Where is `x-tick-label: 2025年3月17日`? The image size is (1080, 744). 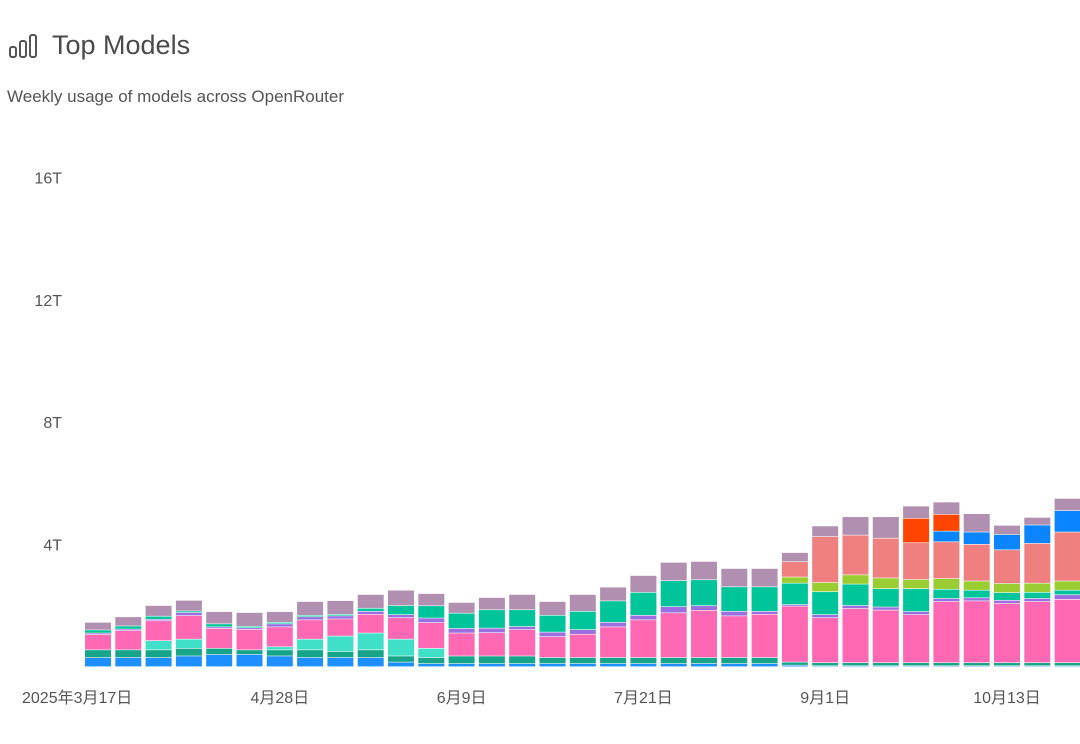 x-tick-label: 2025年3月17日 is located at coordinates (77, 698).